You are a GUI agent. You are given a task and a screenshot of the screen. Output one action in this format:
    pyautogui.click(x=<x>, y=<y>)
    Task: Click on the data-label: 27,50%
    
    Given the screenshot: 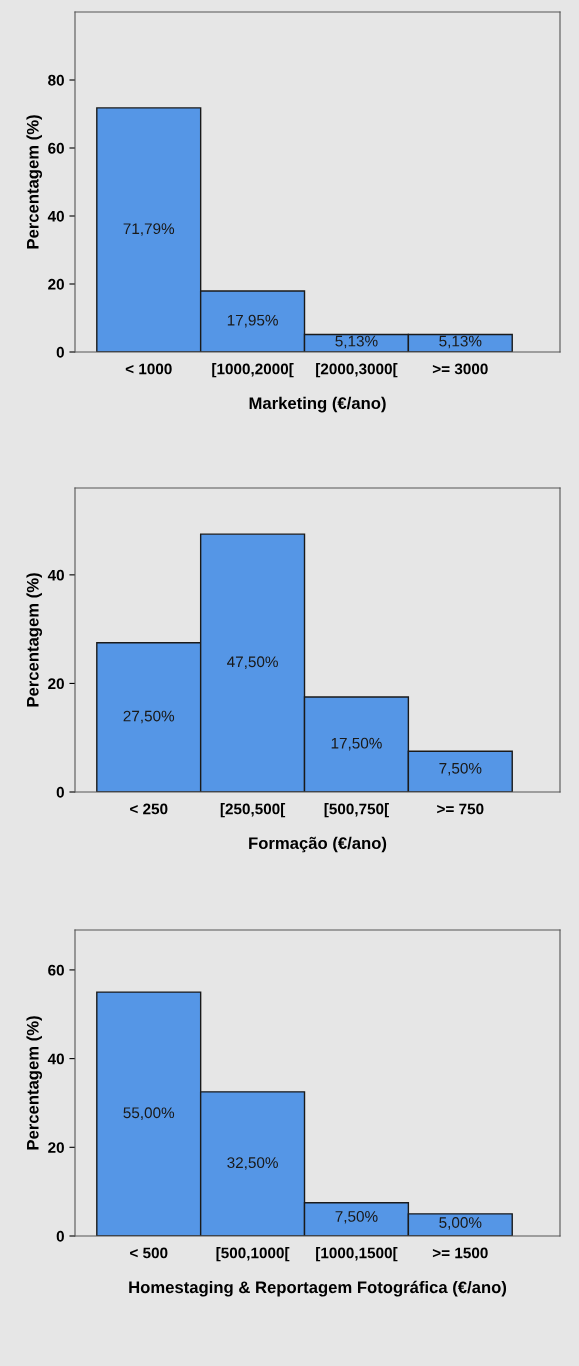 What is the action you would take?
    pyautogui.click(x=149, y=717)
    